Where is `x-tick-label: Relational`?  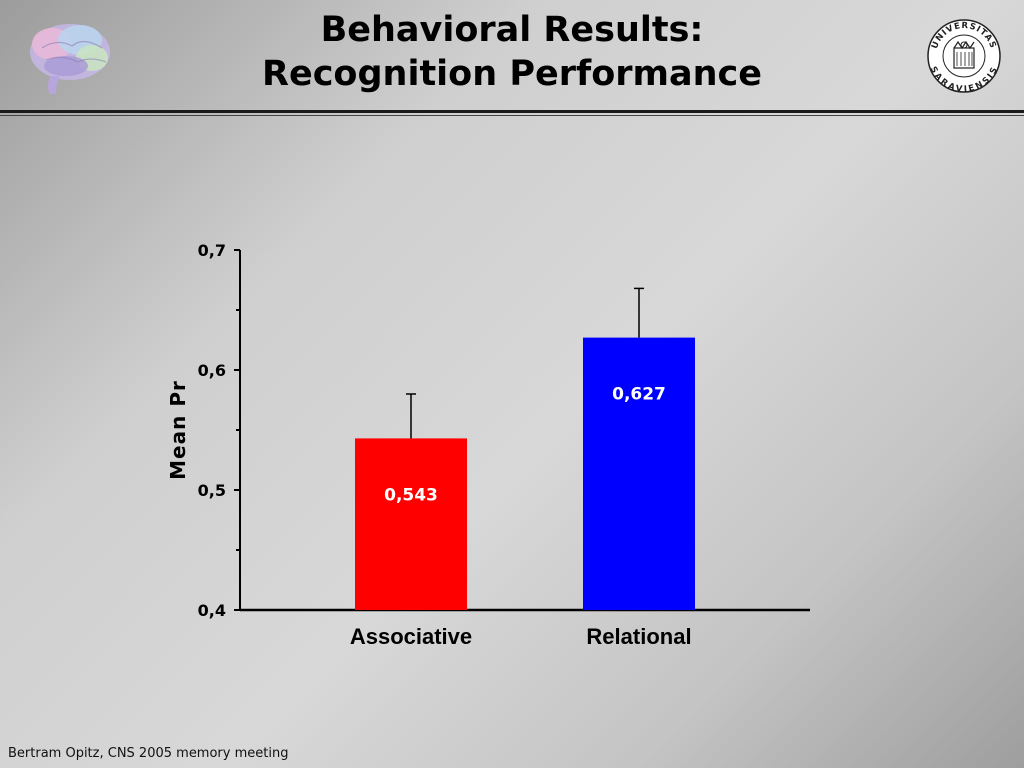
x-tick-label: Relational is located at coordinates (638, 636).